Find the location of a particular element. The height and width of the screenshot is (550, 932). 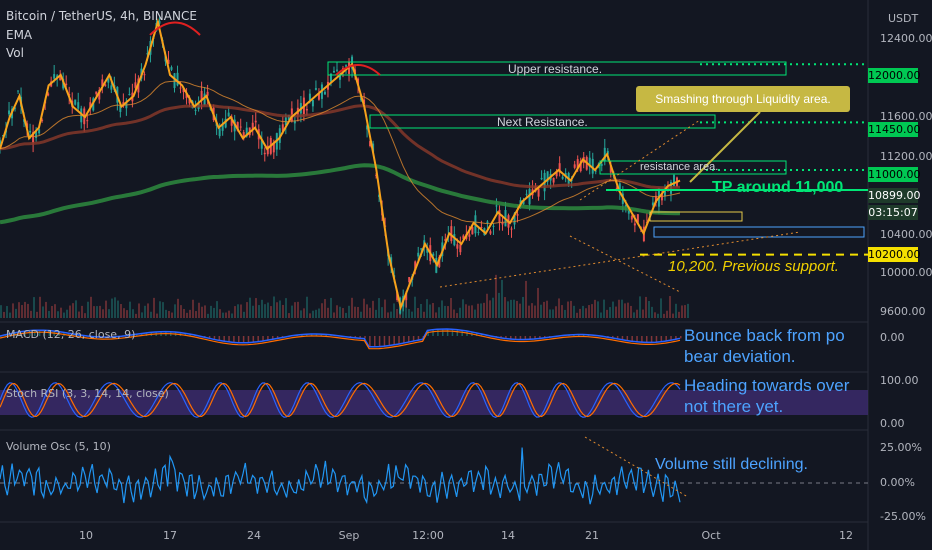

price-axis-tick: 9600.00 is located at coordinates (903, 311).